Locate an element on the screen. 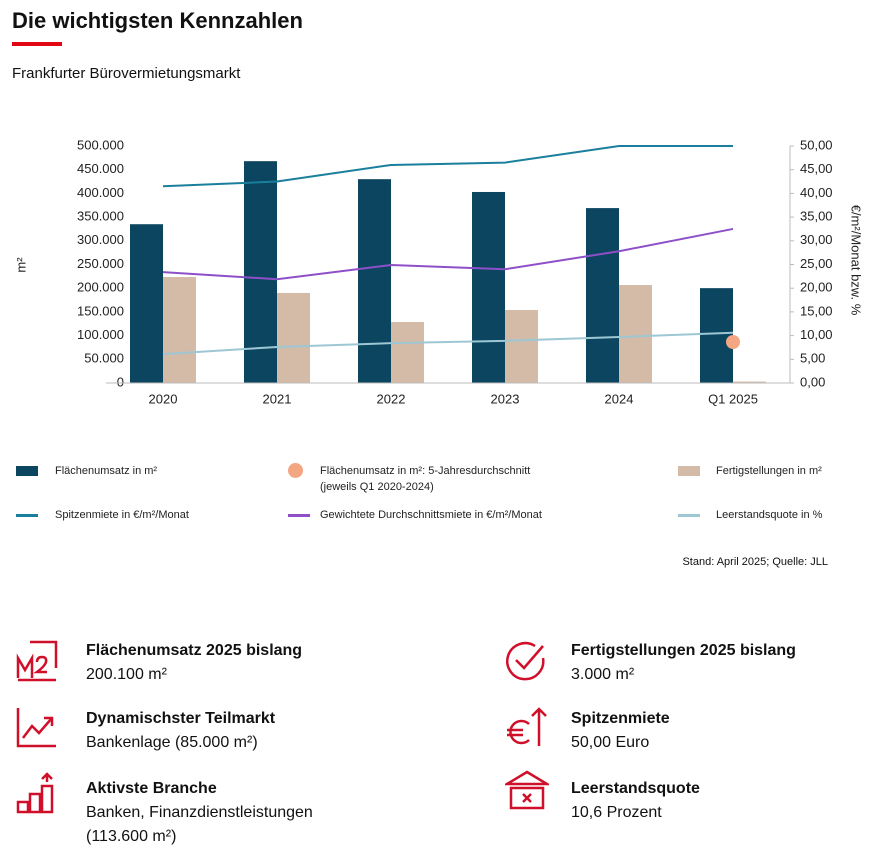  y-tick-label: 200.000 is located at coordinates (100, 287).